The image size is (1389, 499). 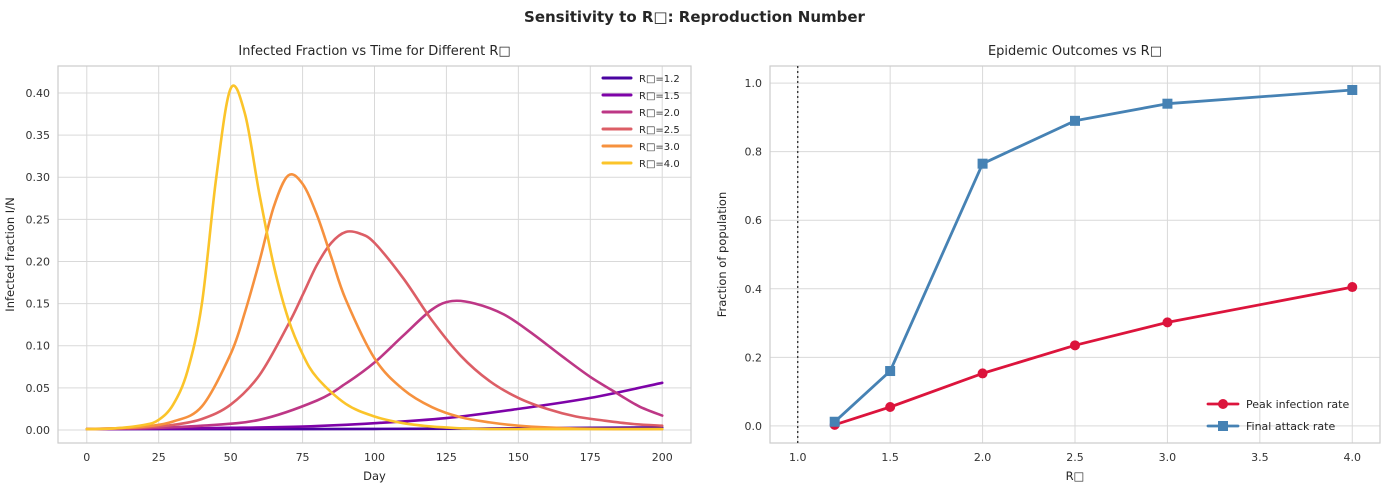 What do you see at coordinates (659, 130) in the screenshot?
I see `legend-label: R□=2.5` at bounding box center [659, 130].